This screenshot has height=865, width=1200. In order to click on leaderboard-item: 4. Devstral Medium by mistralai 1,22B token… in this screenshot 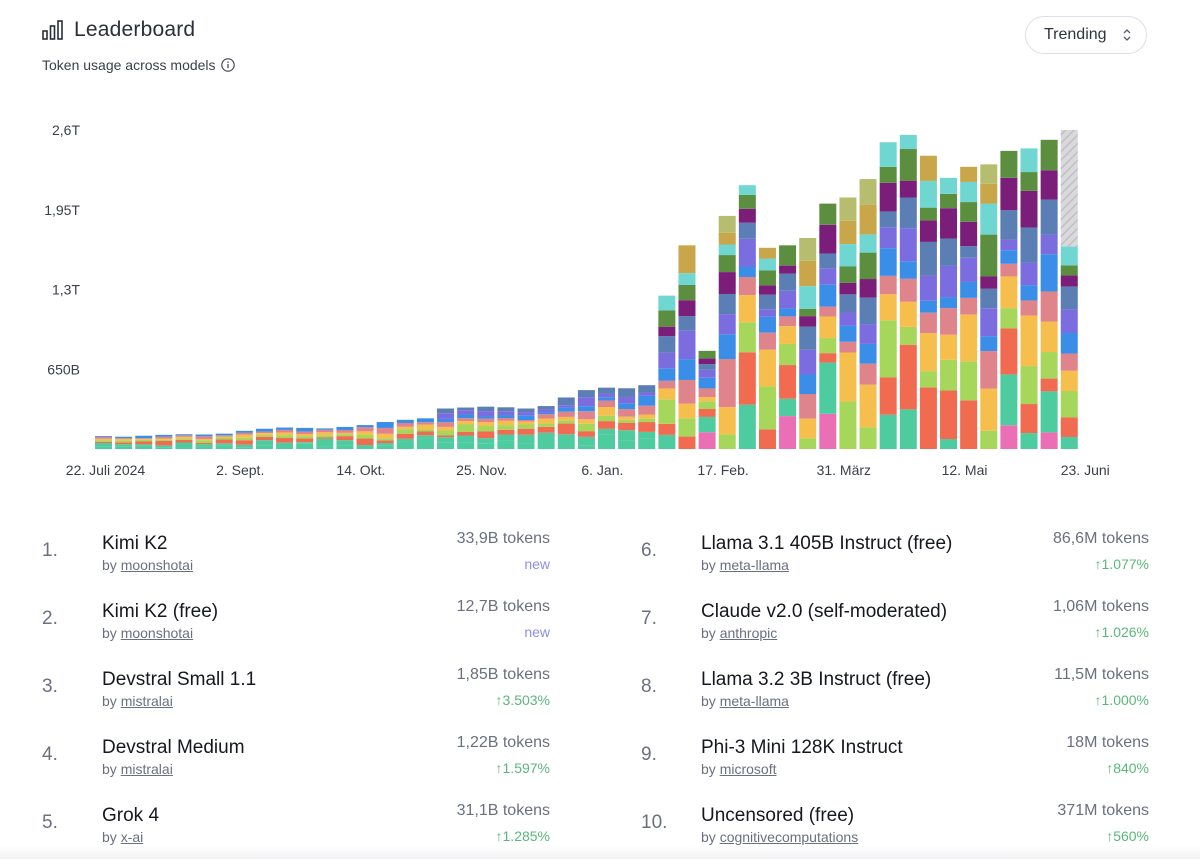, I will do `click(296, 763)`.